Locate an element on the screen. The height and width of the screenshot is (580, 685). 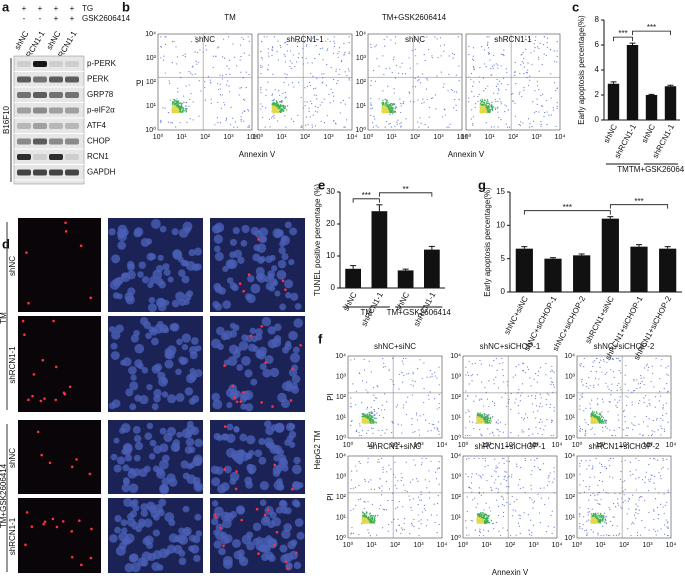
image-panel is located at coordinates (59, 535).